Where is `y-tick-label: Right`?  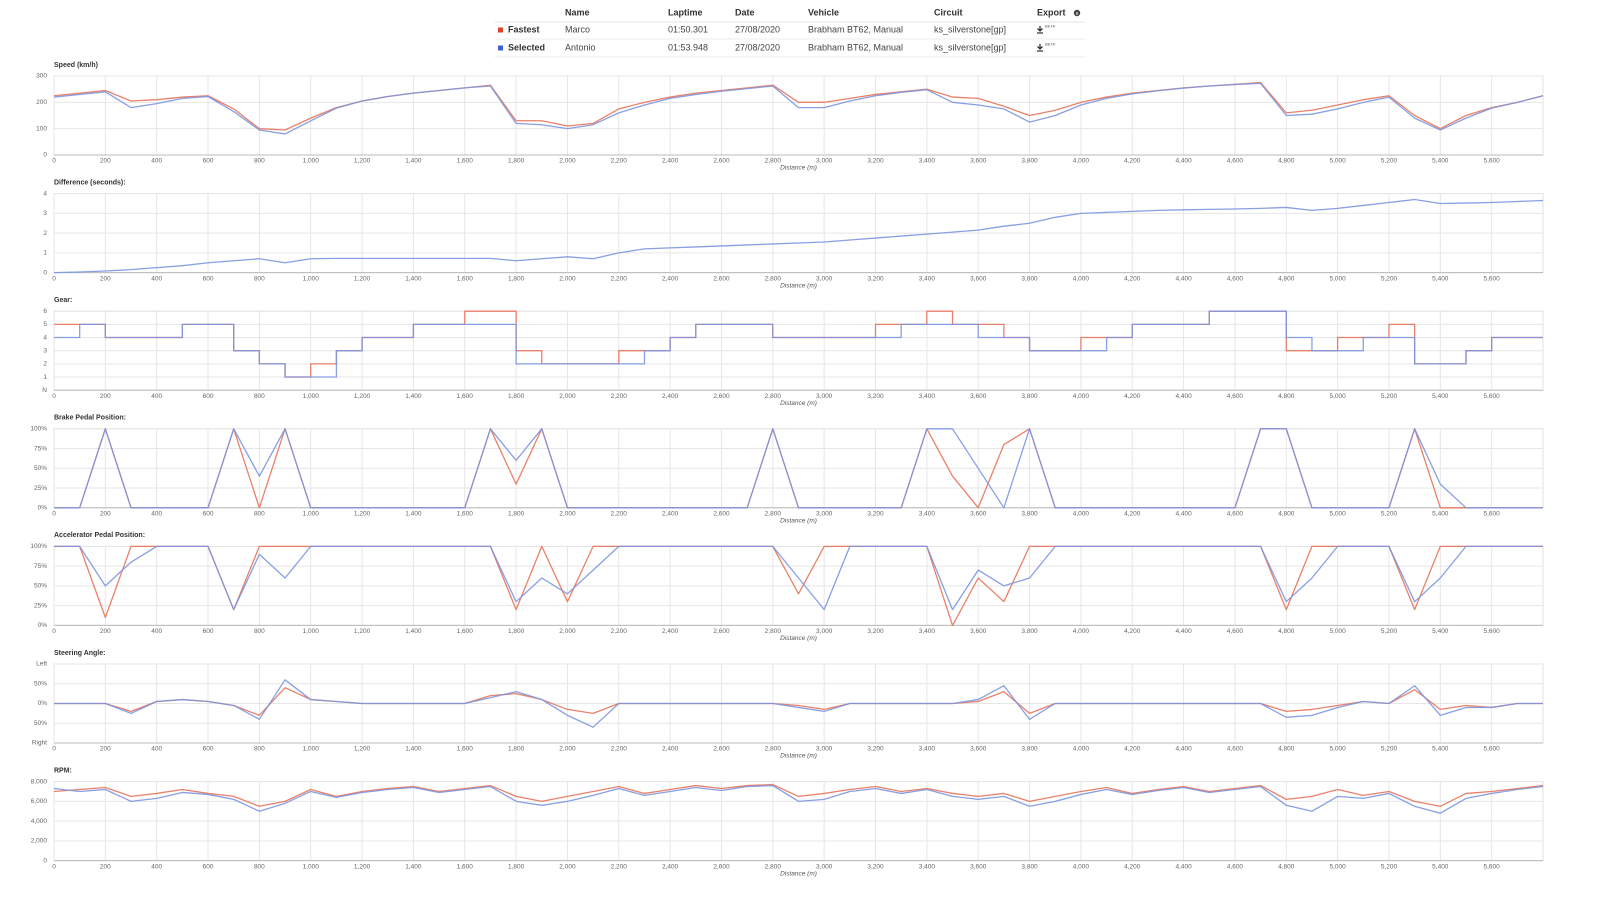
y-tick-label: Right is located at coordinates (39, 743).